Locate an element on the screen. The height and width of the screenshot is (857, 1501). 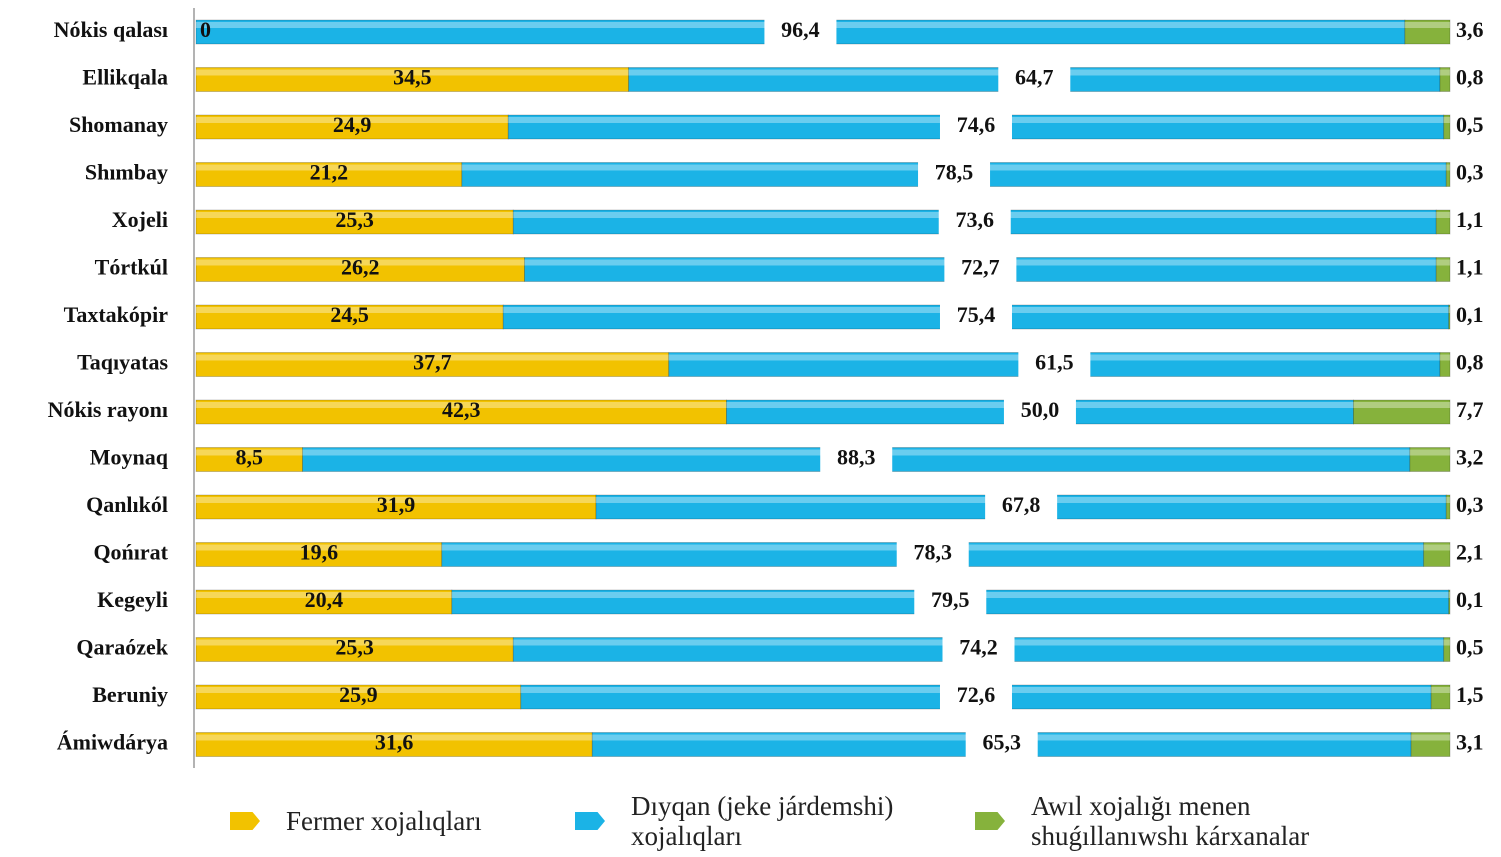
y-tick-label: Xojeli is located at coordinates (140, 219).